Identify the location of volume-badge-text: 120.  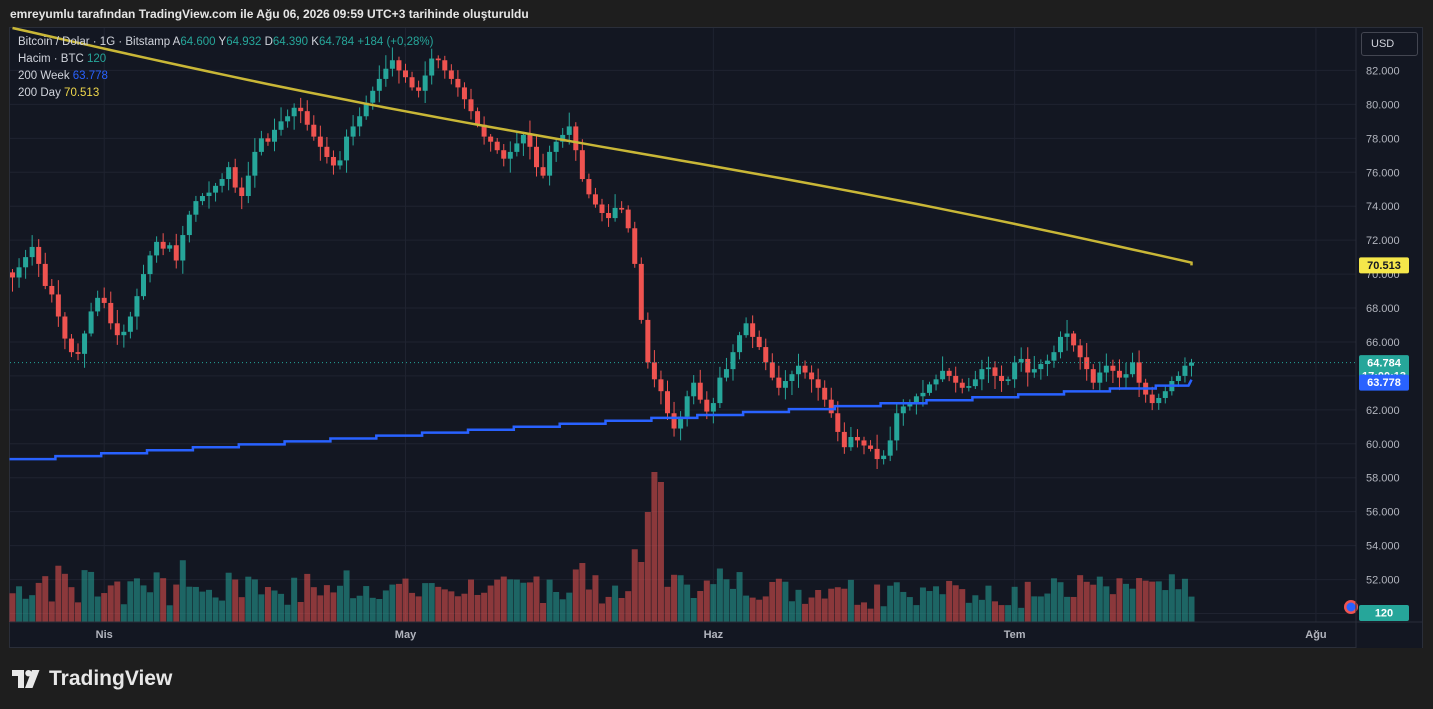
(1384, 614).